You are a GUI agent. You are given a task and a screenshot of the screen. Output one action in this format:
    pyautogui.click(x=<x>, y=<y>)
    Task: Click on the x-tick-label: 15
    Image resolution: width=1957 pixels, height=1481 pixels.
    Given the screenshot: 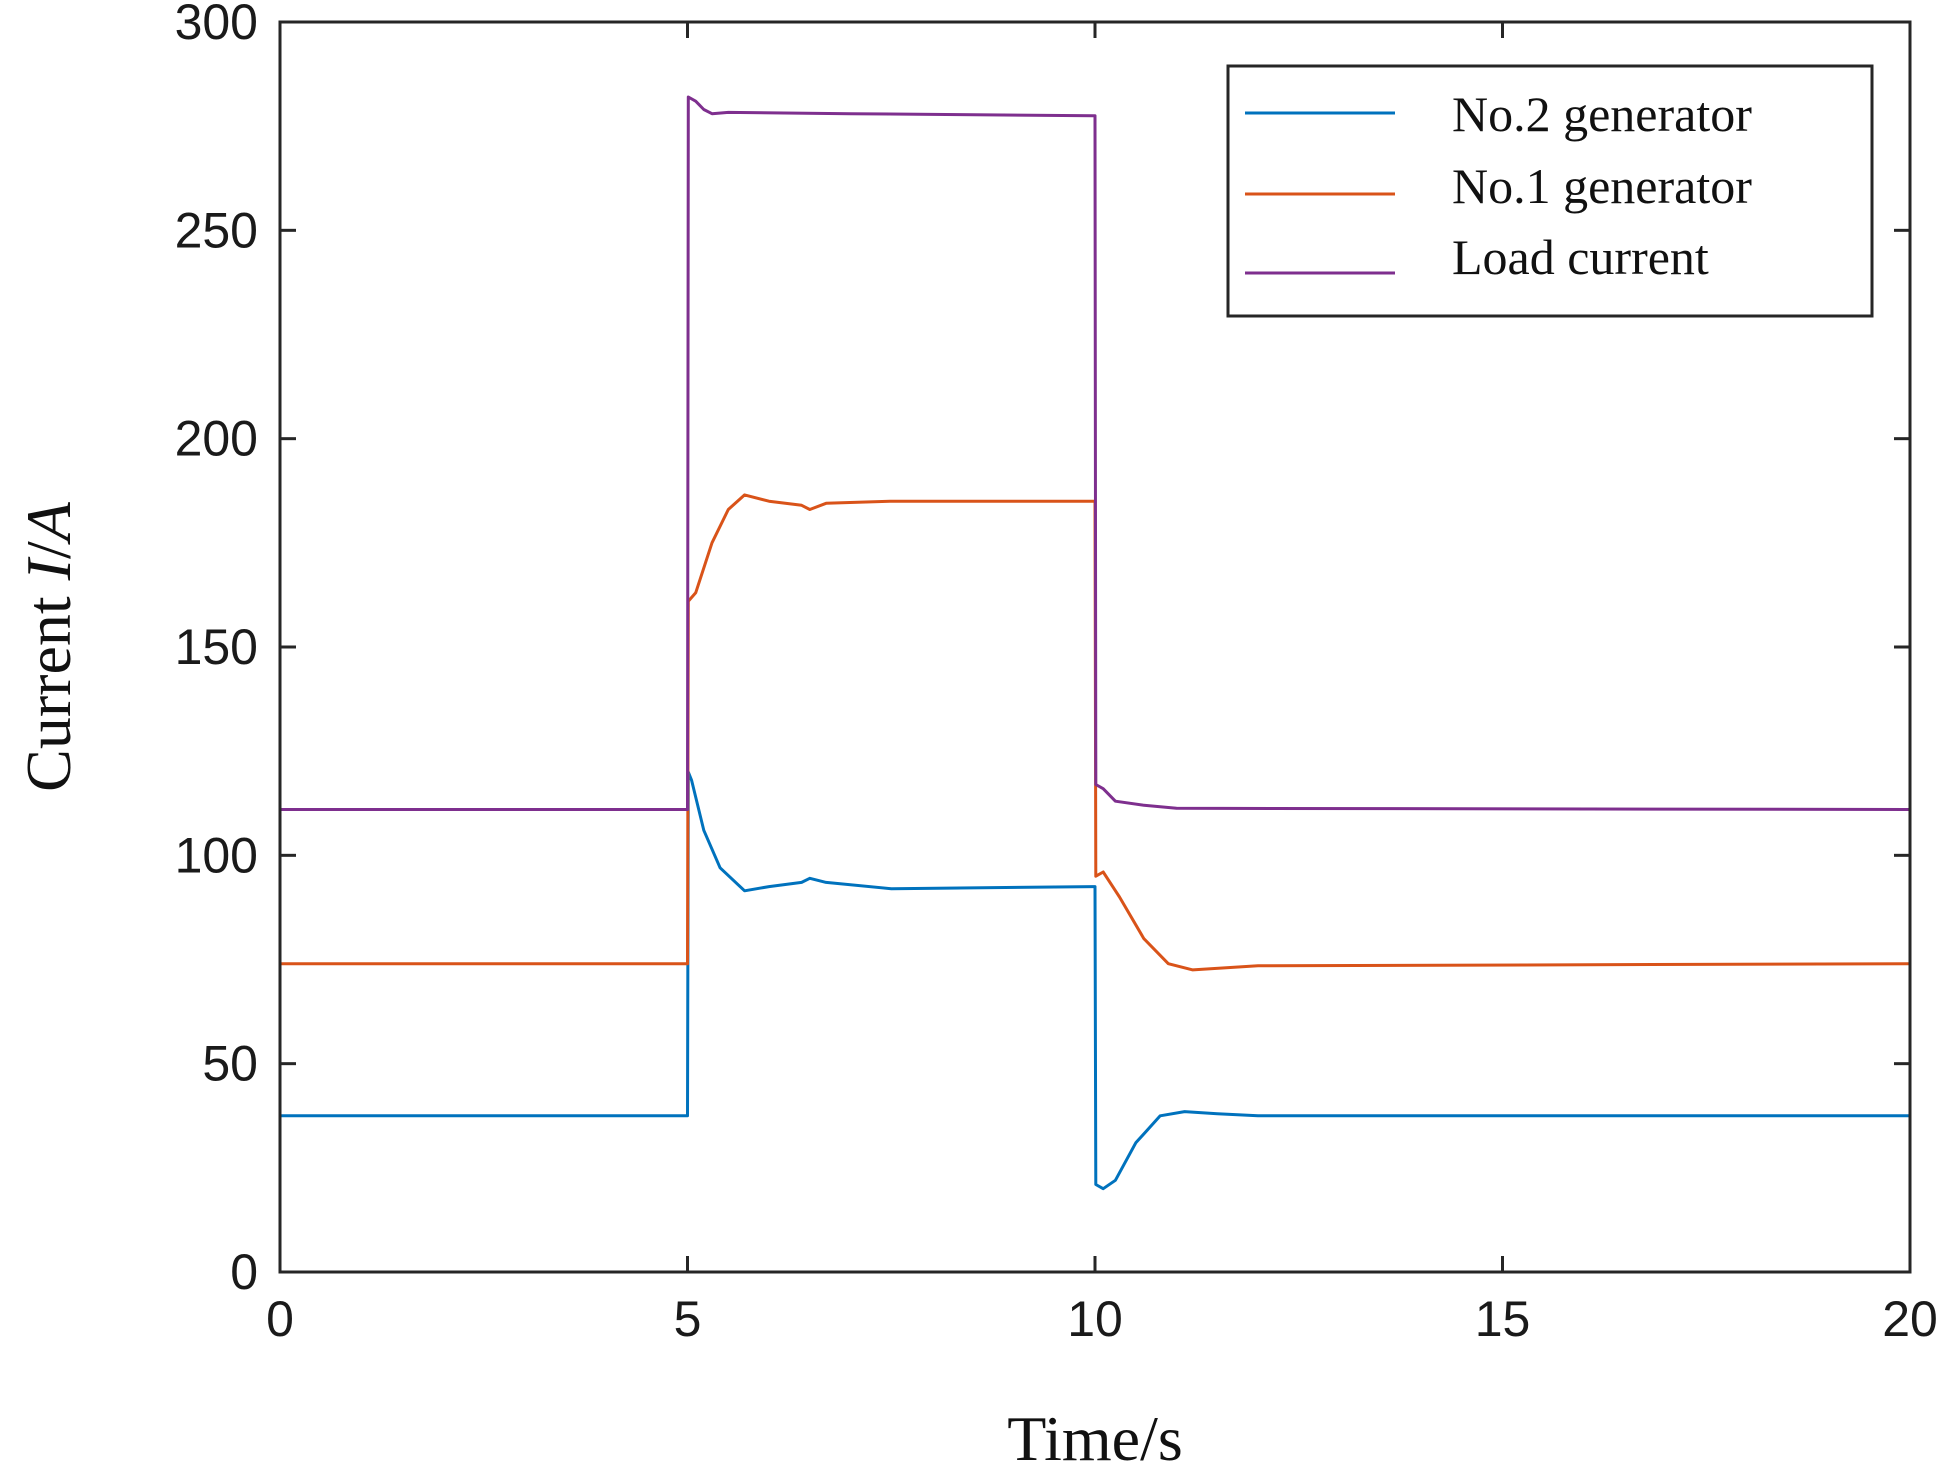 What is the action you would take?
    pyautogui.click(x=1503, y=1319)
    